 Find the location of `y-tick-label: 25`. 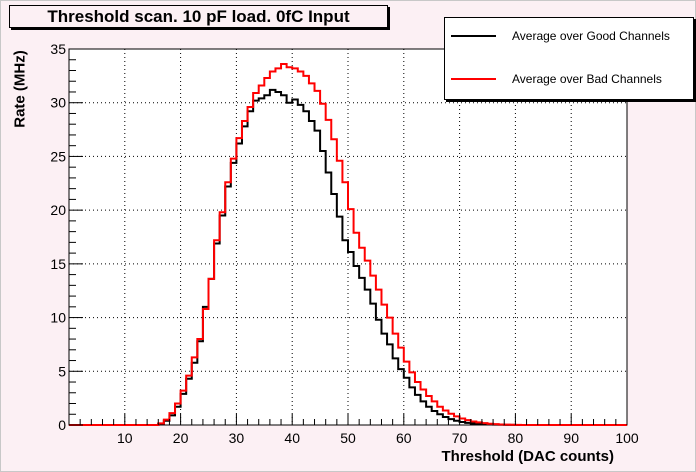

y-tick-label: 25 is located at coordinates (58, 156).